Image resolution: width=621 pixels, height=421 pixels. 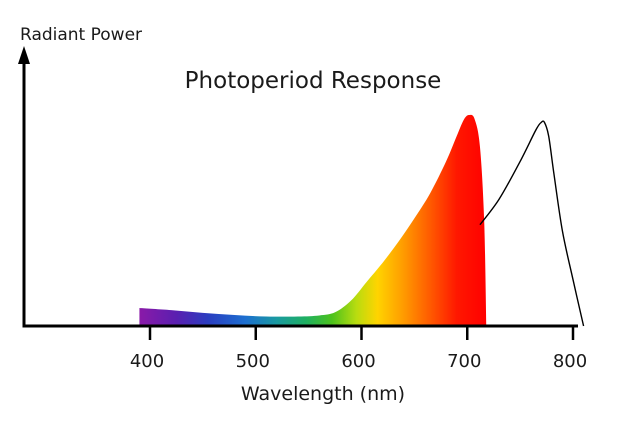 I want to click on x-axis-ticks: 400 500 600 700 800, so click(x=358, y=349).